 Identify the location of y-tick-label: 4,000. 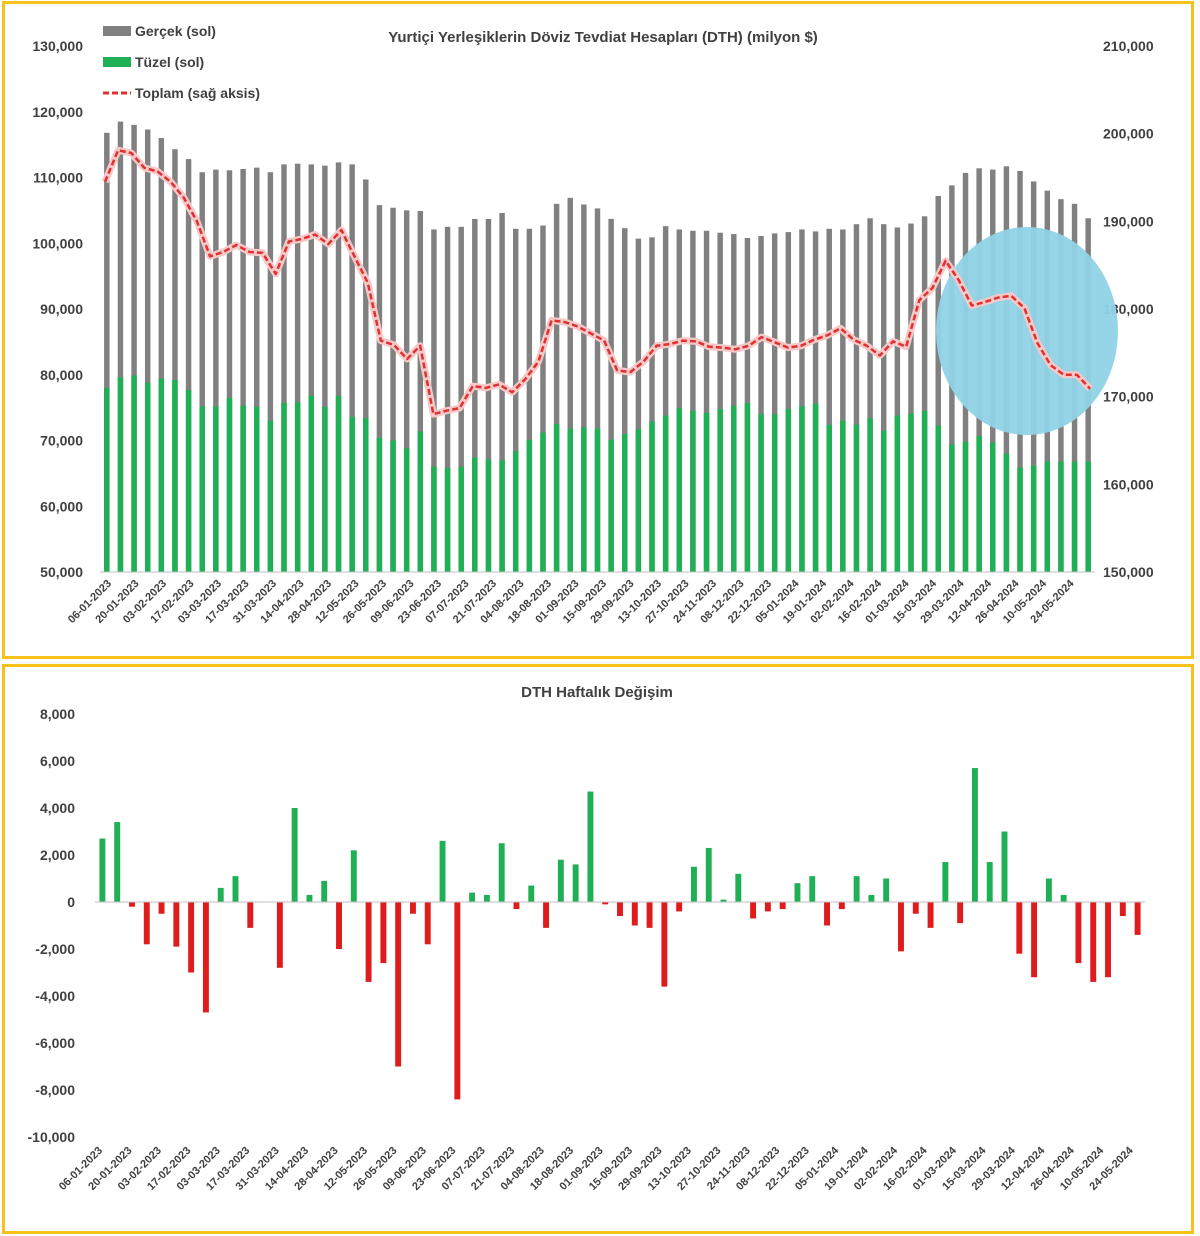
(57, 808).